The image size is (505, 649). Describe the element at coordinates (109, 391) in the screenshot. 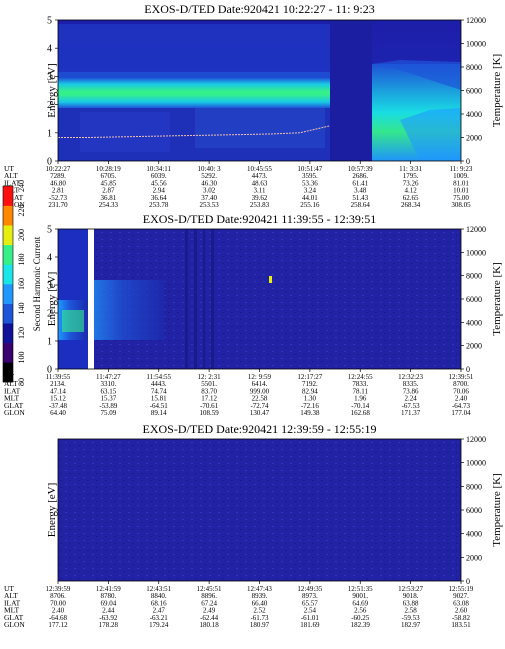

I see `panel-2-row-value: 63.15` at that location.